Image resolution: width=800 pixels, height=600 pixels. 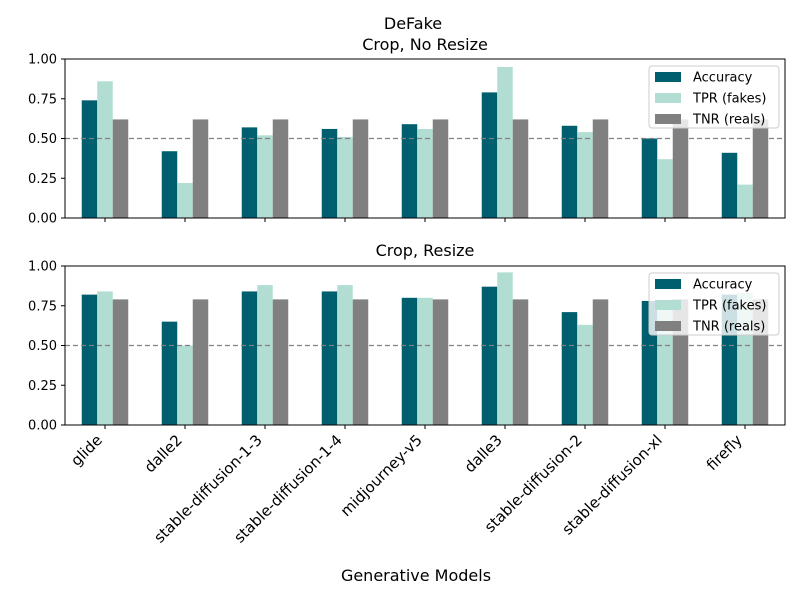 What do you see at coordinates (483, 453) in the screenshot?
I see `x-tick-label-dalle3: dalle3` at bounding box center [483, 453].